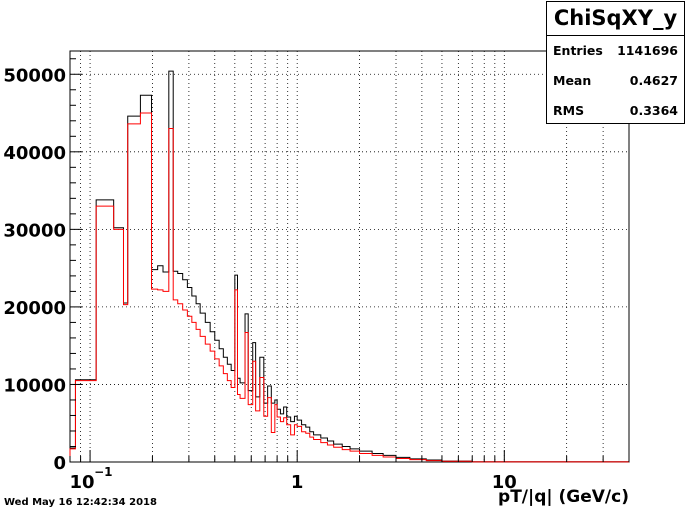 This screenshot has width=700, height=514. What do you see at coordinates (578, 50) in the screenshot?
I see `stats-label: Entries` at bounding box center [578, 50].